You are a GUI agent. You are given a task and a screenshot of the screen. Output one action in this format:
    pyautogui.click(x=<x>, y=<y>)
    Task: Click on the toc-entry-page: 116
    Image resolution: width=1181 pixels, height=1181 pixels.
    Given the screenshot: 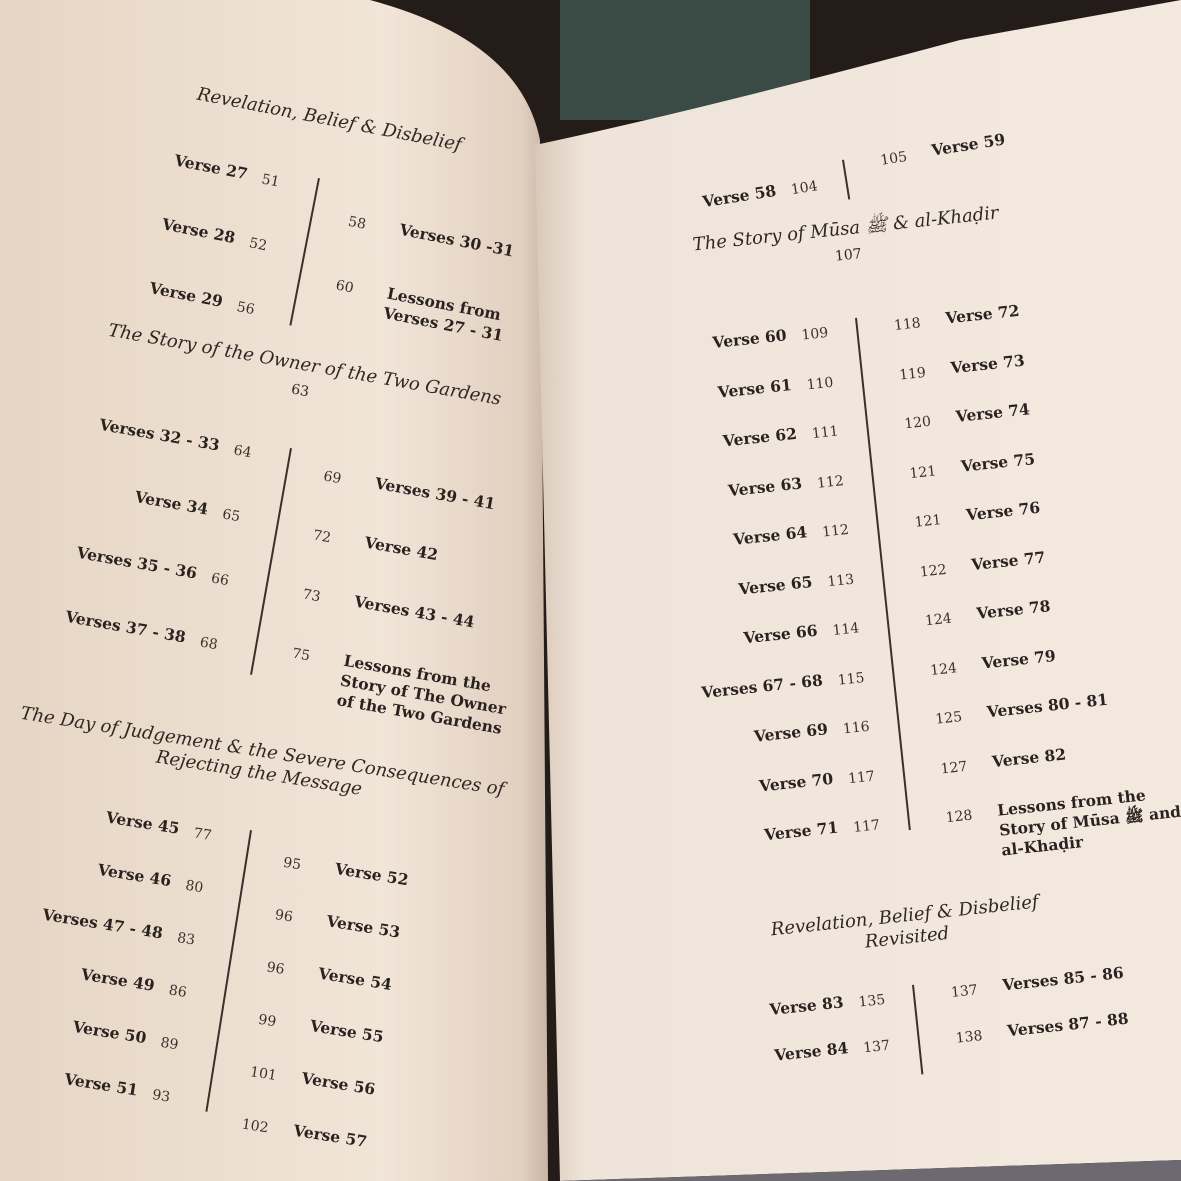 What is the action you would take?
    pyautogui.click(x=856, y=728)
    